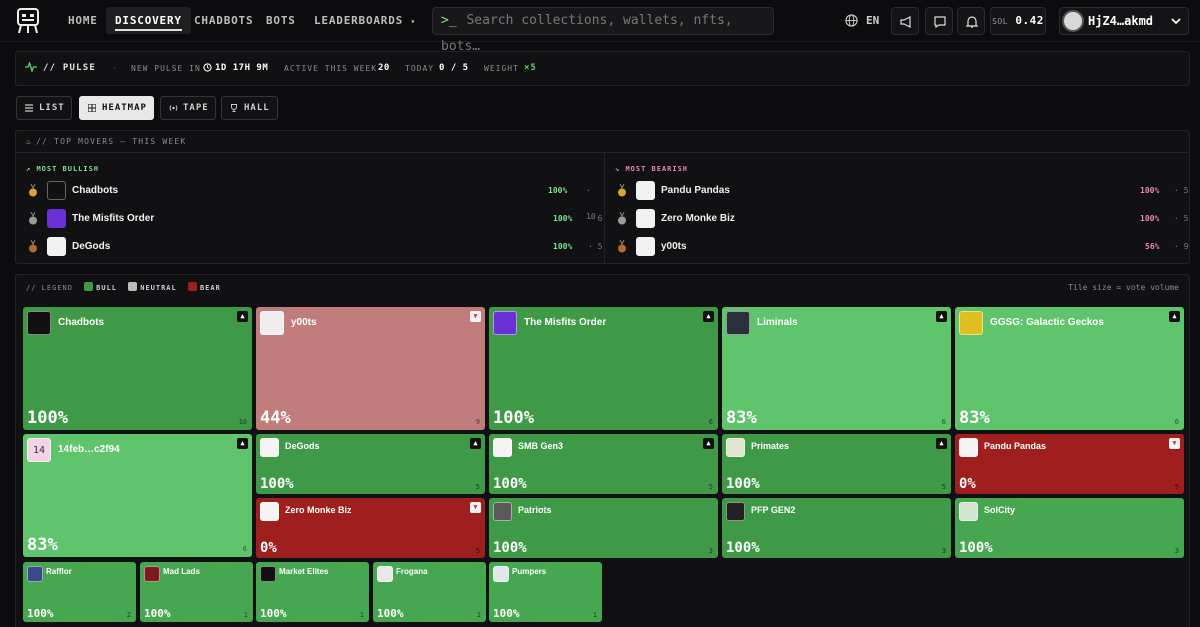 This screenshot has width=1200, height=627. Describe the element at coordinates (83, 20) in the screenshot. I see `nav-home: HOME` at that location.